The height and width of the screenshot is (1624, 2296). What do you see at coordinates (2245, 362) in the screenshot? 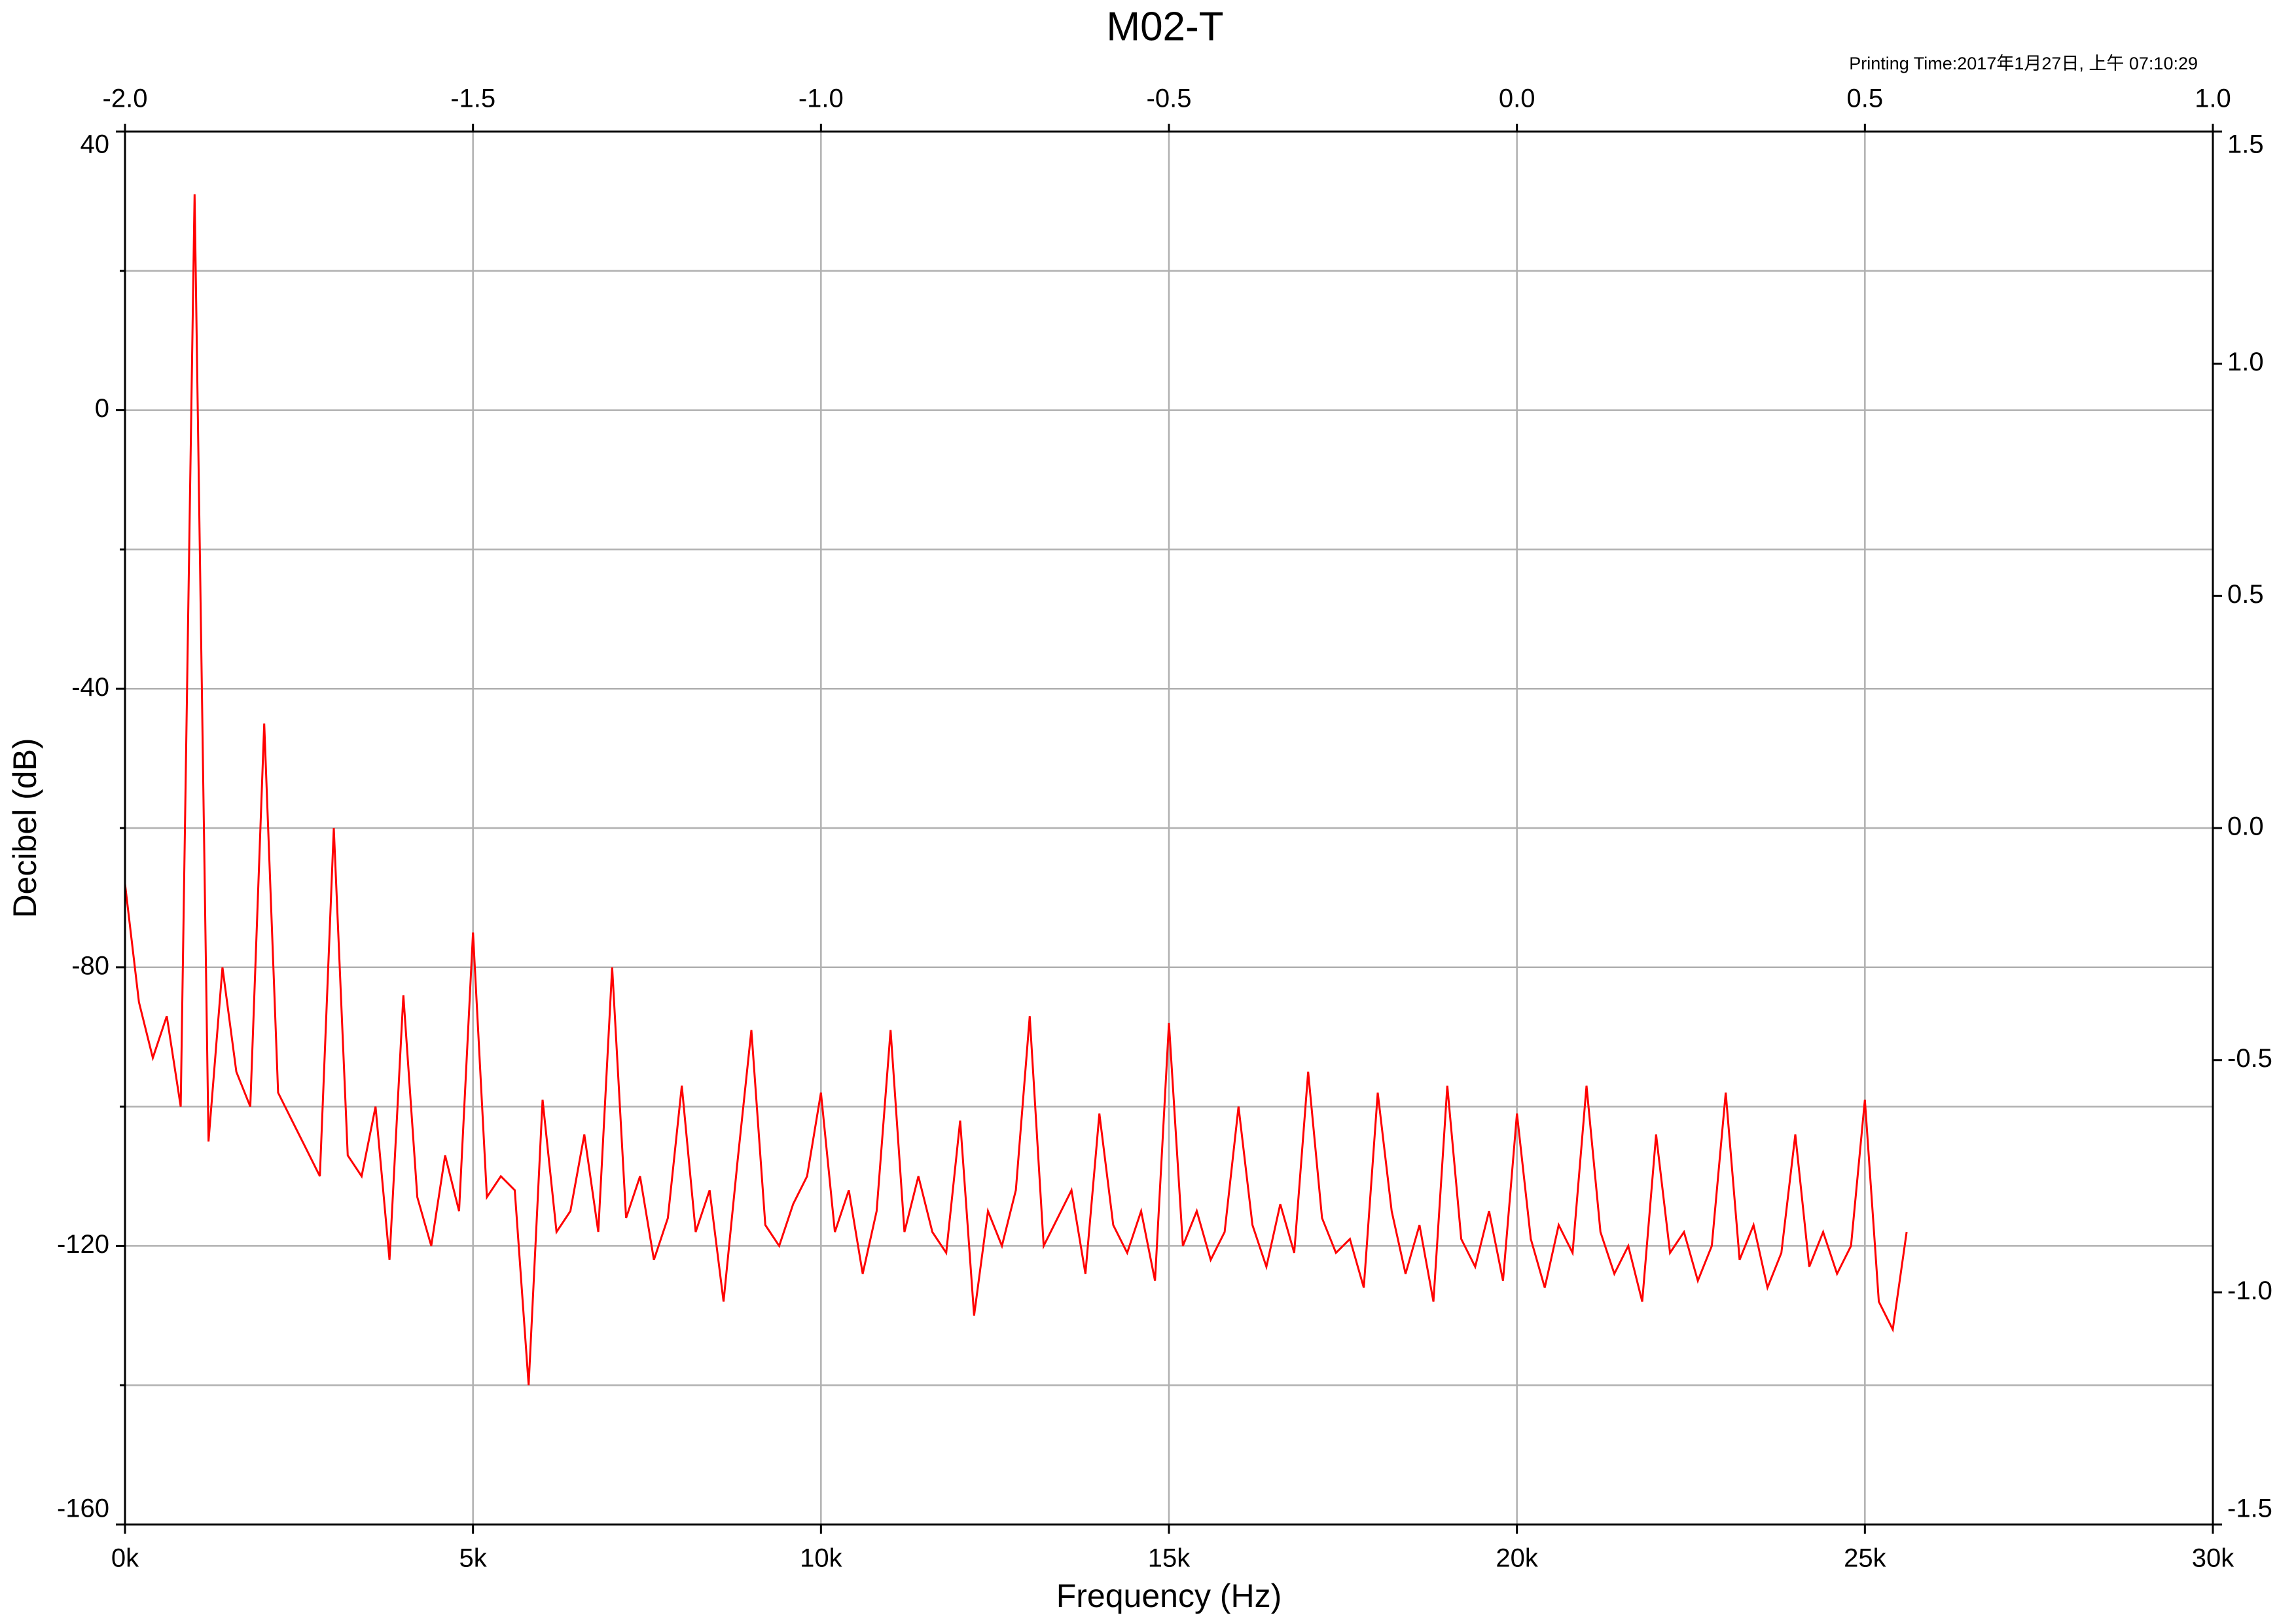
I see `y2-tick-label: 1.0` at bounding box center [2245, 362].